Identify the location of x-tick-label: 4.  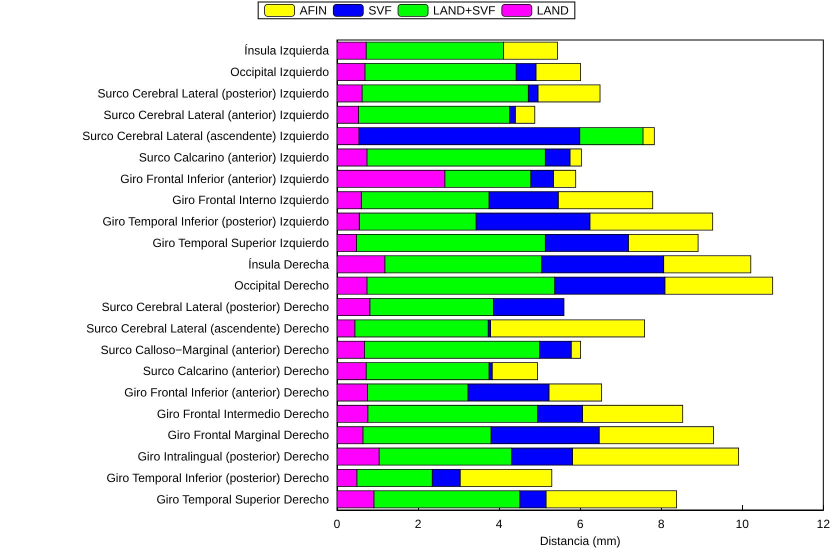
(499, 524).